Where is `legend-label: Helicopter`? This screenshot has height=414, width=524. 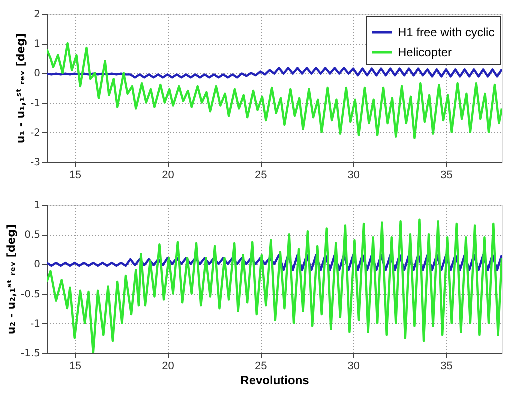 legend-label: Helicopter is located at coordinates (425, 53).